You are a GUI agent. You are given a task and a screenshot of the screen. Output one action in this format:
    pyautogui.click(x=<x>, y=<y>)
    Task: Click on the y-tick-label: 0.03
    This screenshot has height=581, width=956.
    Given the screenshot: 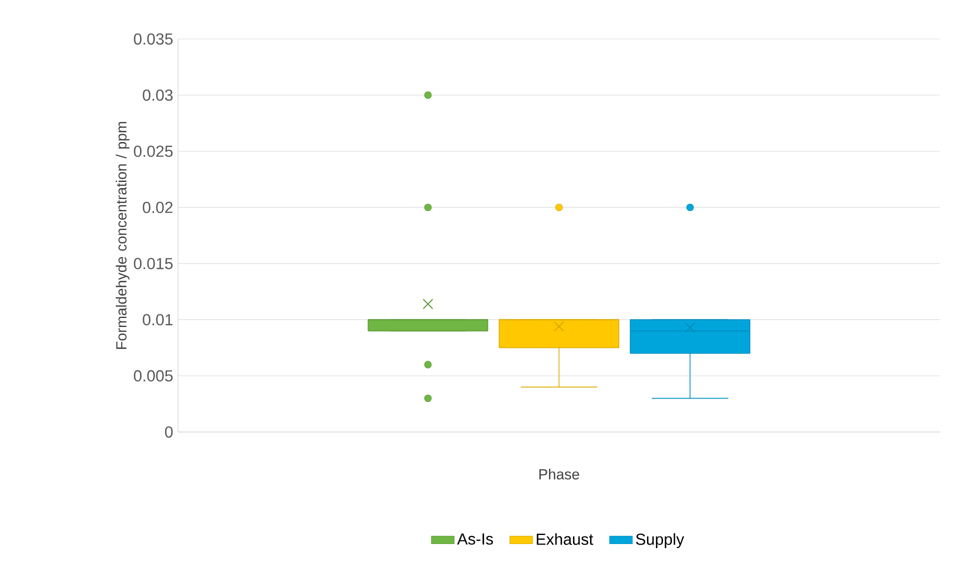 What is the action you would take?
    pyautogui.click(x=157, y=95)
    